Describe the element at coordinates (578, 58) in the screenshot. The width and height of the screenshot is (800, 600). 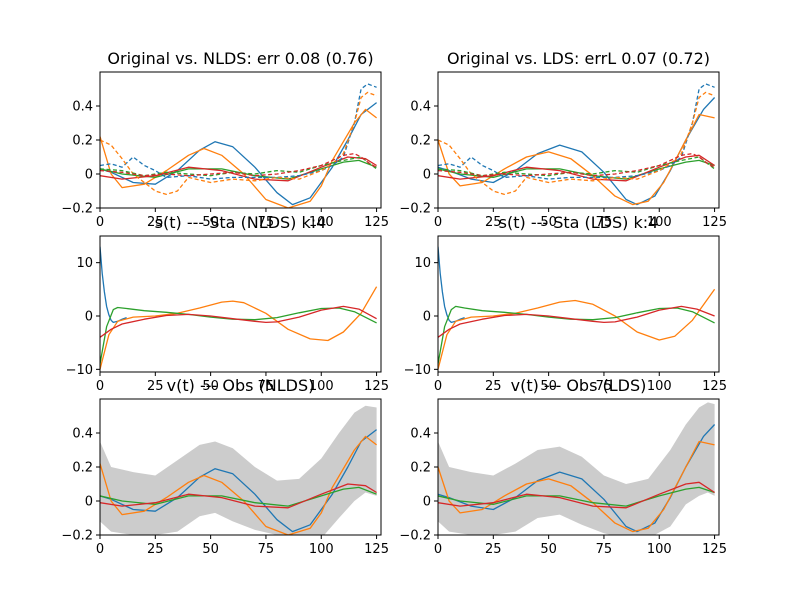
I see `chart-title: Original vs. LDS: errL 0.07 (0.72)` at that location.